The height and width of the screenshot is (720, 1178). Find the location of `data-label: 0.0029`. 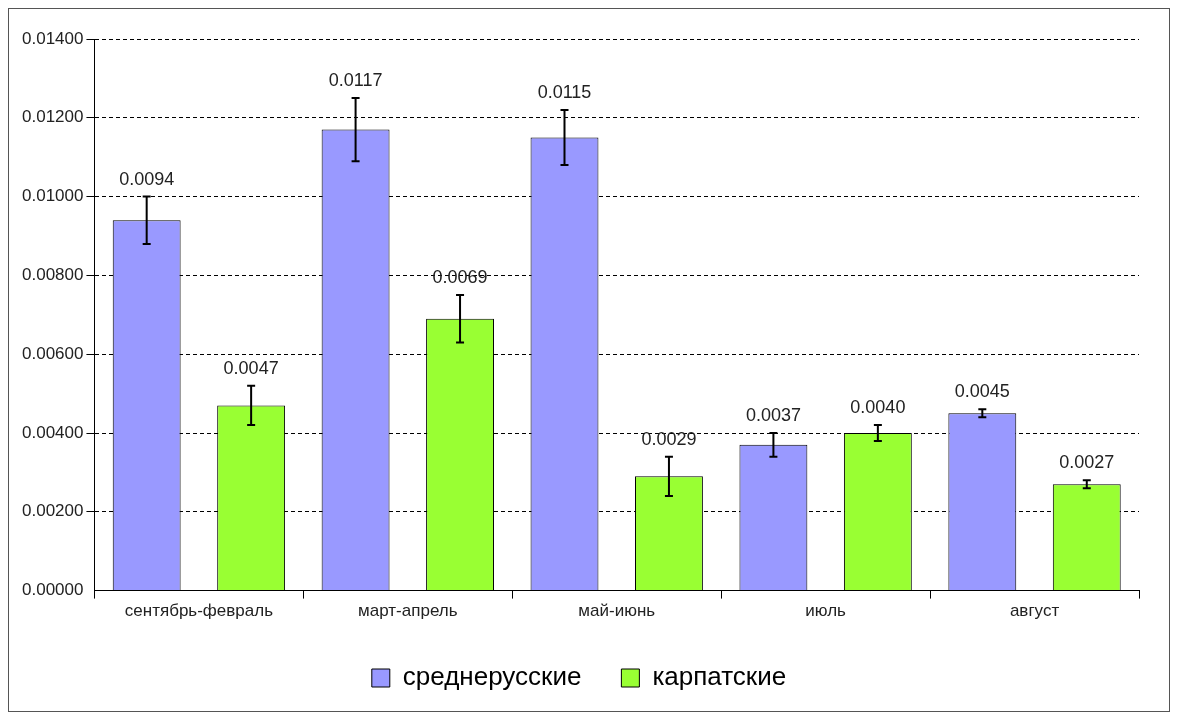

data-label: 0.0029 is located at coordinates (669, 438).